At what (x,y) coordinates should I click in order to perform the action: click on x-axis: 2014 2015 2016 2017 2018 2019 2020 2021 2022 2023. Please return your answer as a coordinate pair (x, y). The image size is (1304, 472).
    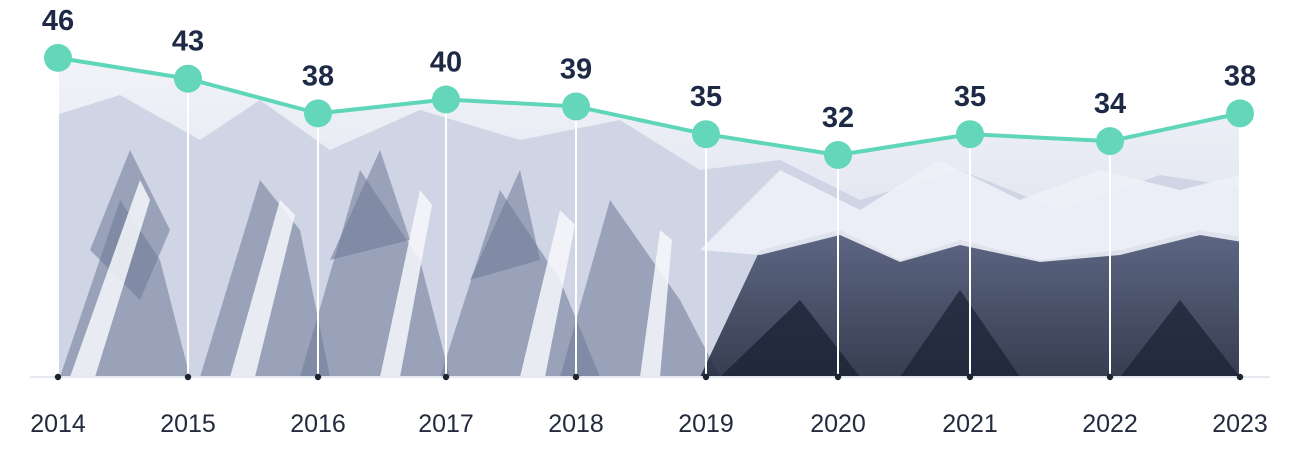
    Looking at the image, I should click on (649, 424).